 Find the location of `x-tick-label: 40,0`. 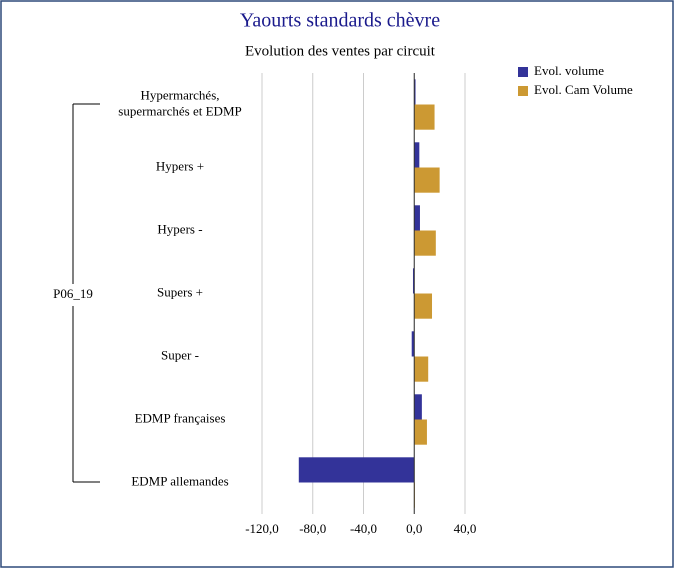

x-tick-label: 40,0 is located at coordinates (465, 528).